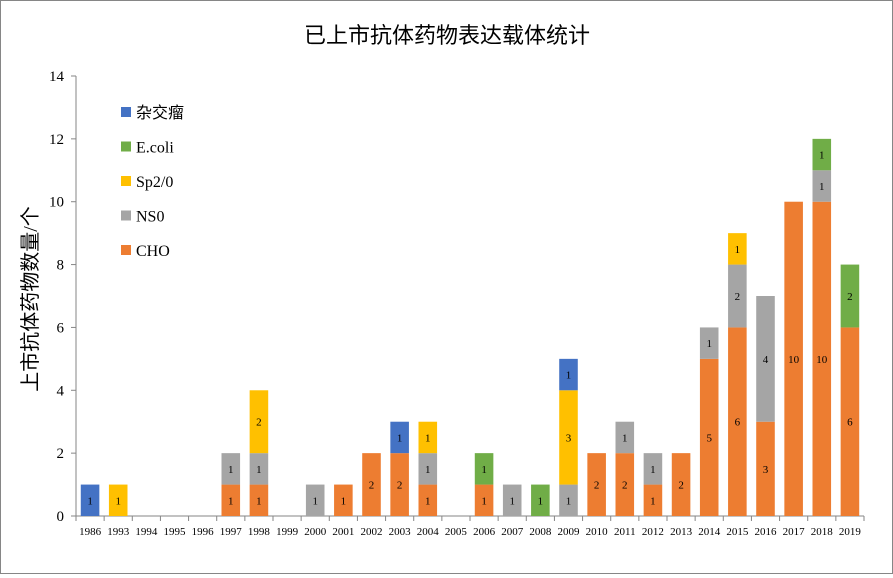  I want to click on y-tick-label: 8, so click(61, 266).